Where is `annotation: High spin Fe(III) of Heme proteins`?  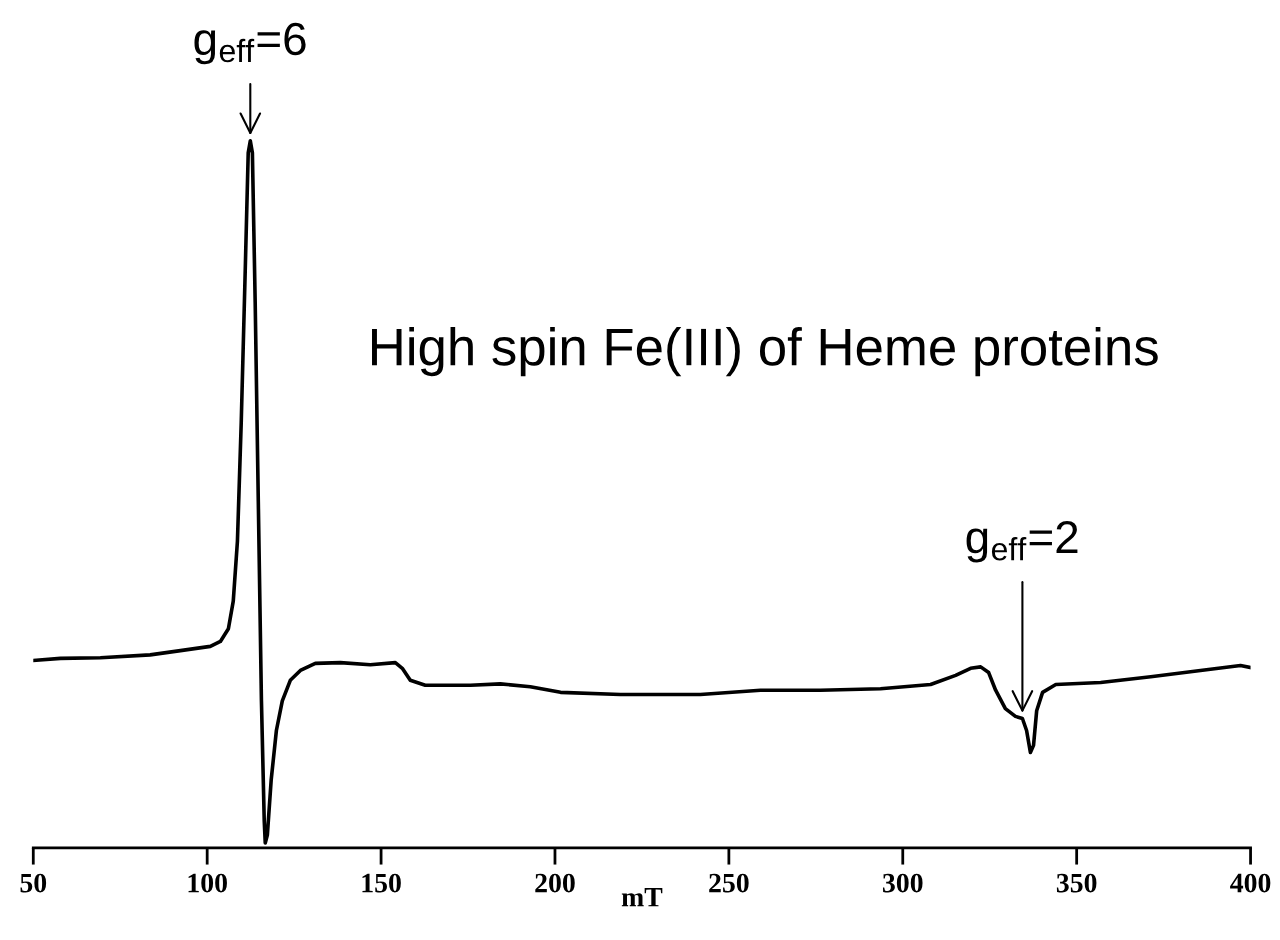
annotation: High spin Fe(III) of Heme proteins is located at coordinates (765, 351).